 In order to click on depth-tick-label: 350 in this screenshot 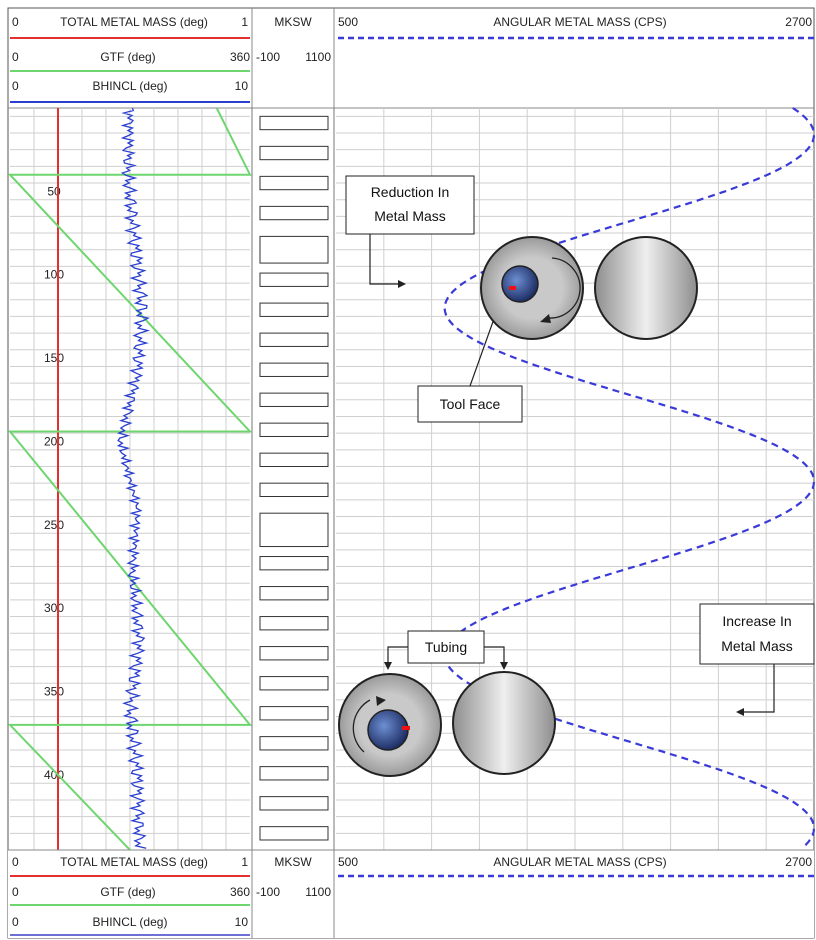, I will do `click(54, 692)`.